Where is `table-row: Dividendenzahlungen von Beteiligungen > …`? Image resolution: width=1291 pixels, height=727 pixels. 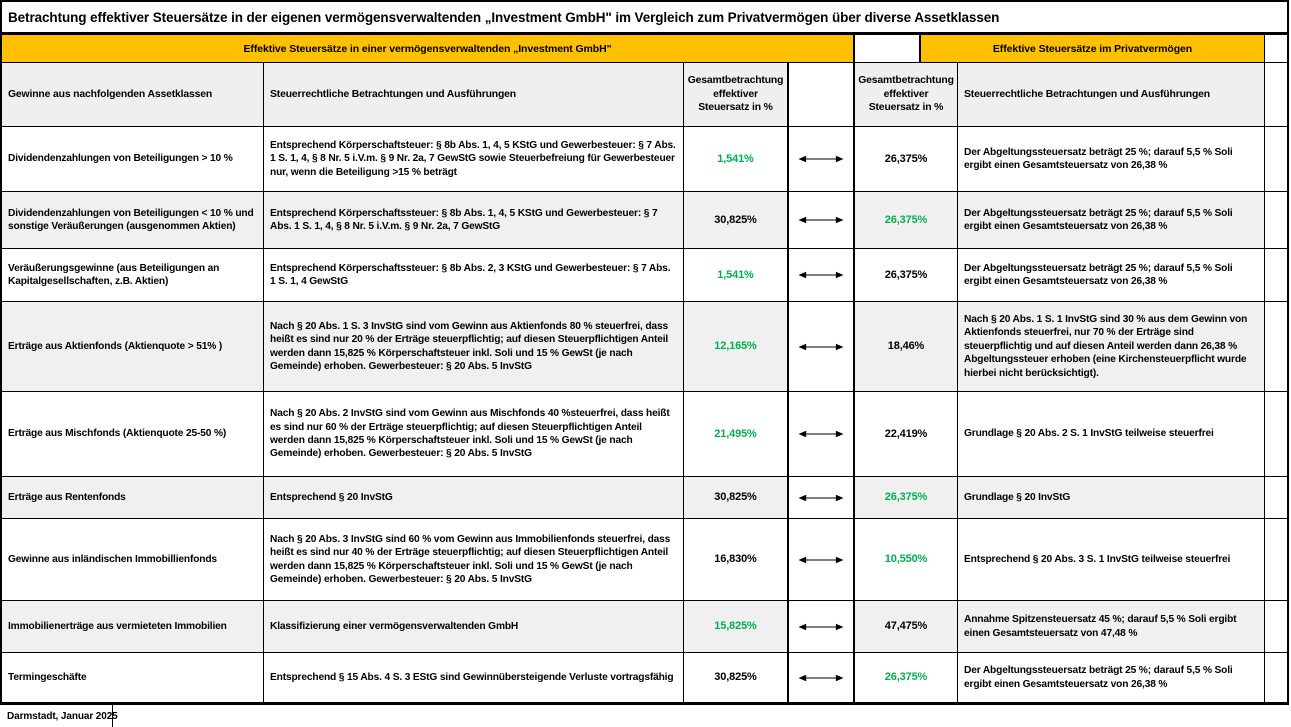
table-row: Dividendenzahlungen von Beteiligungen > … is located at coordinates (644, 159).